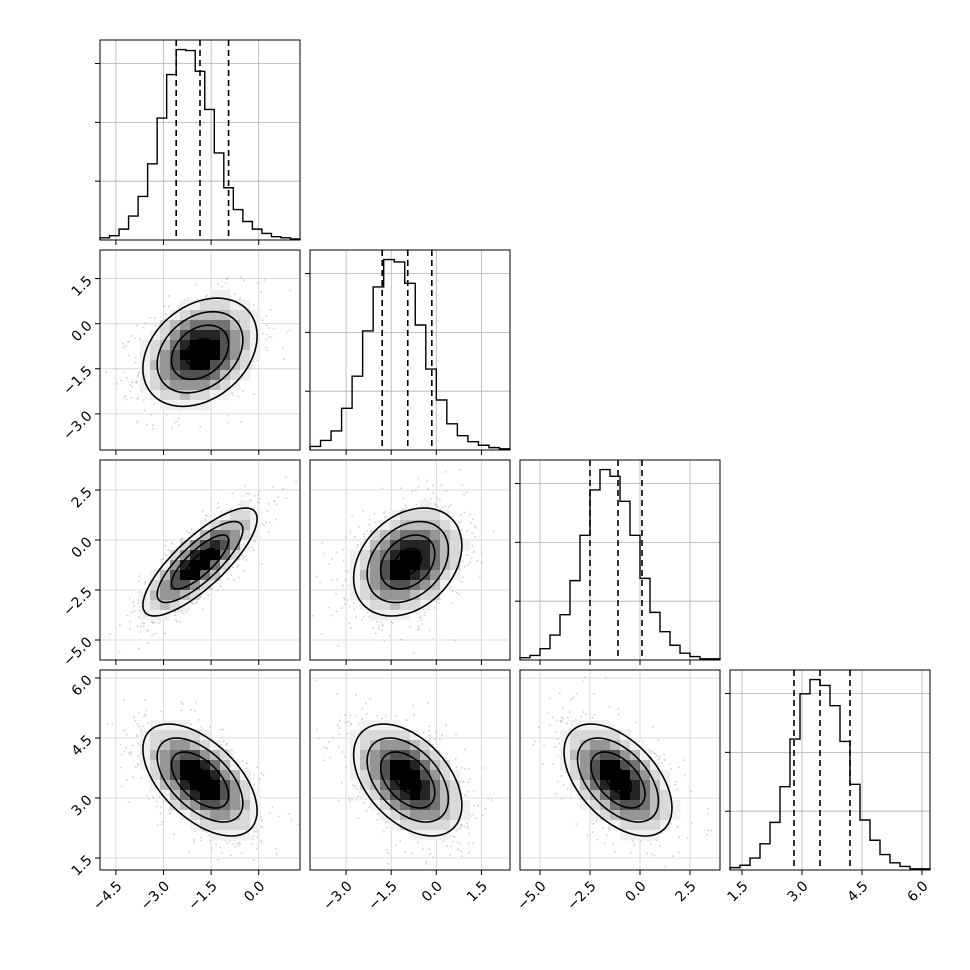  I want to click on x-tick-label: 0.0, so click(636, 891).